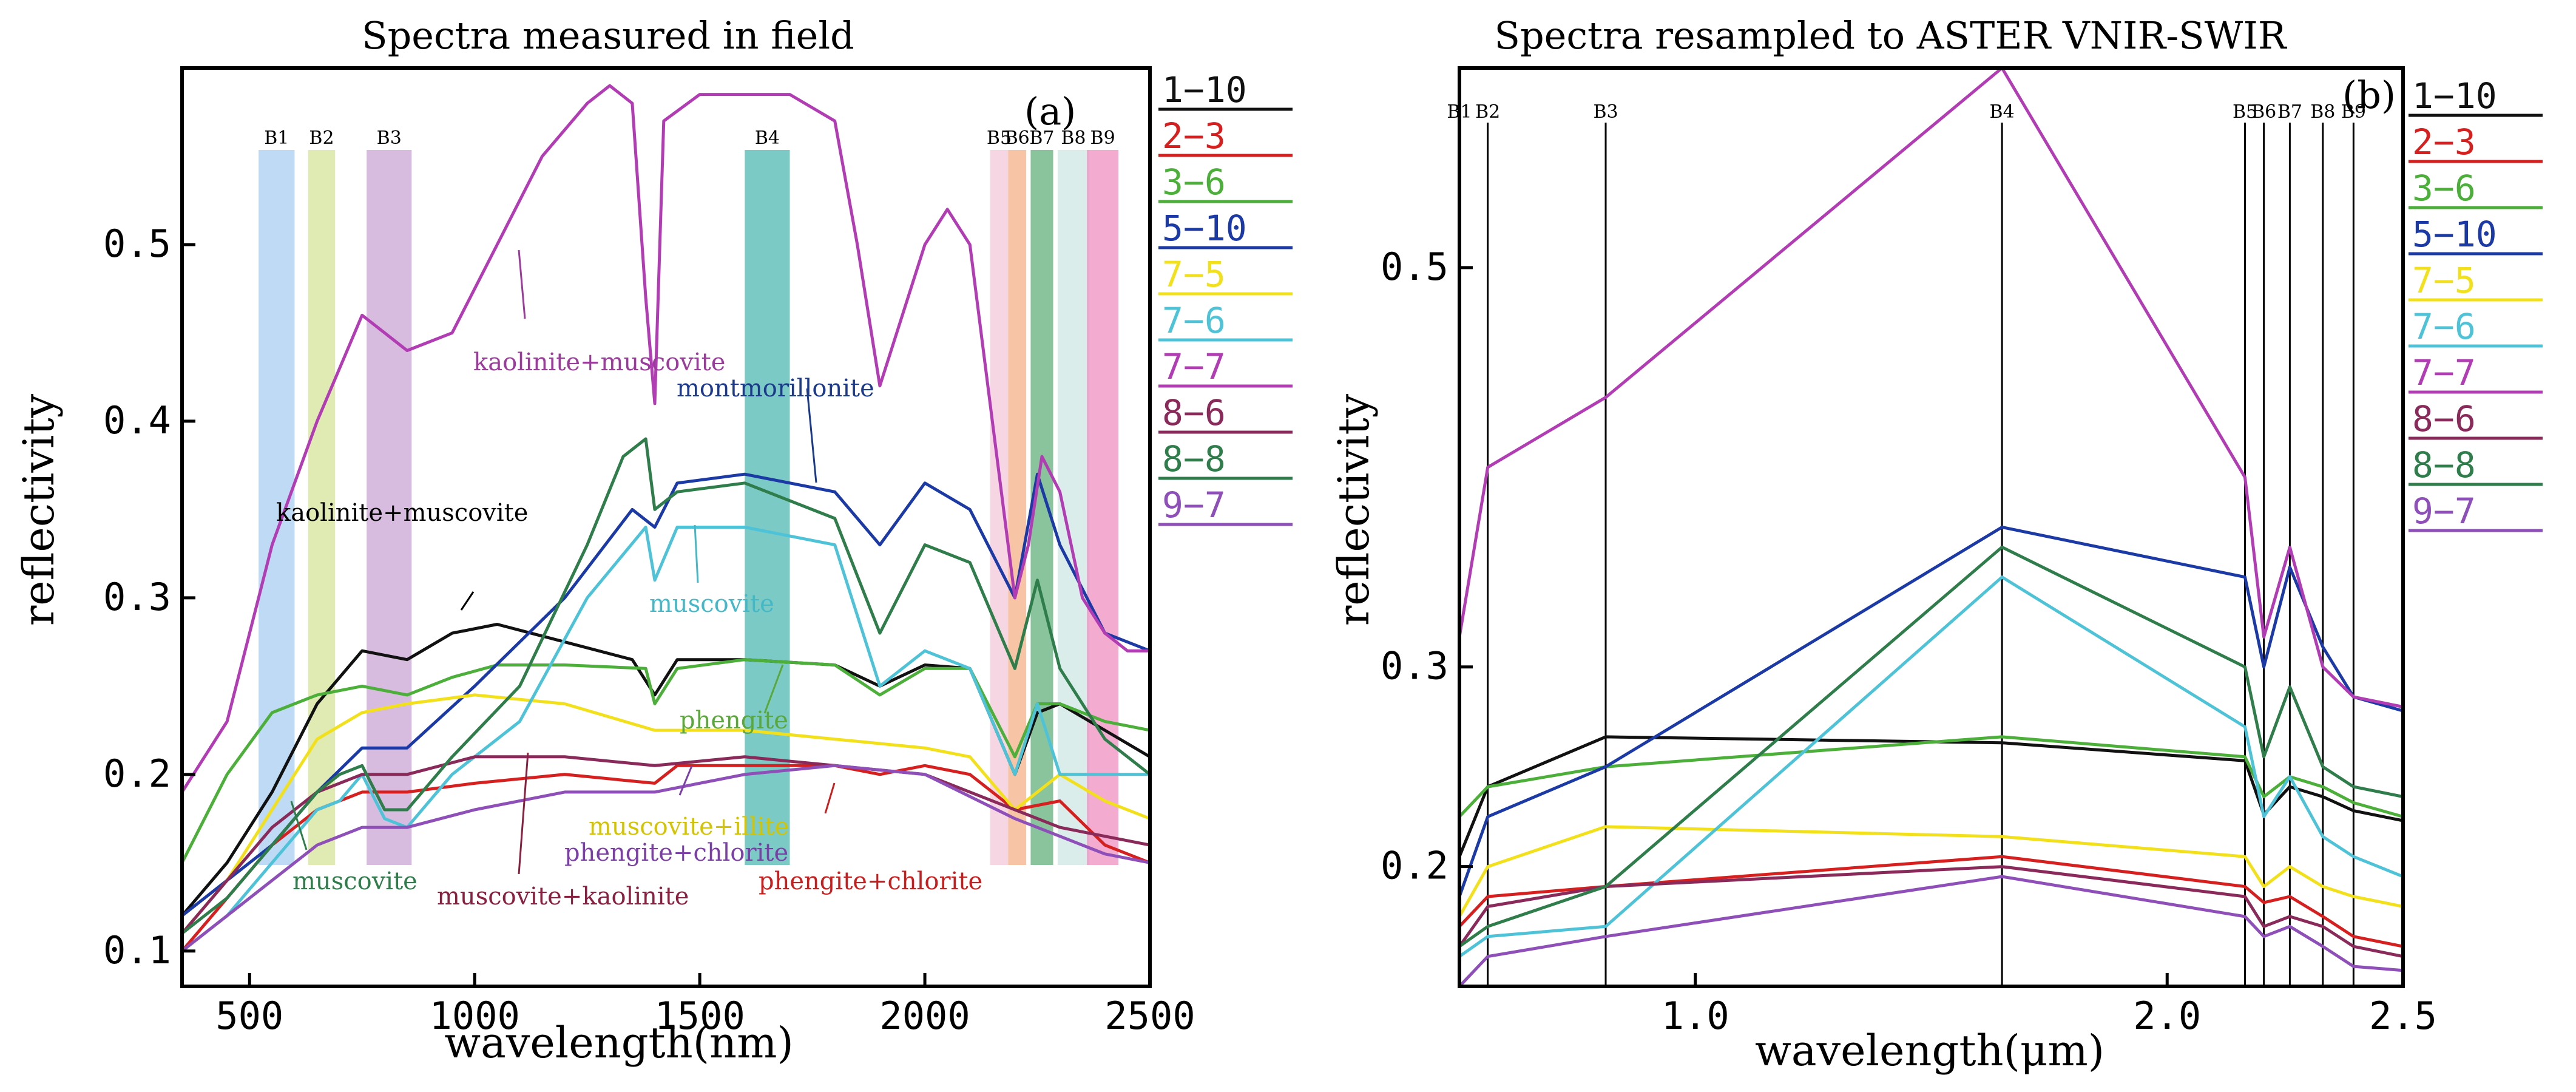 The image size is (2576, 1092). Describe the element at coordinates (767, 507) in the screenshot. I see `band-b4` at that location.